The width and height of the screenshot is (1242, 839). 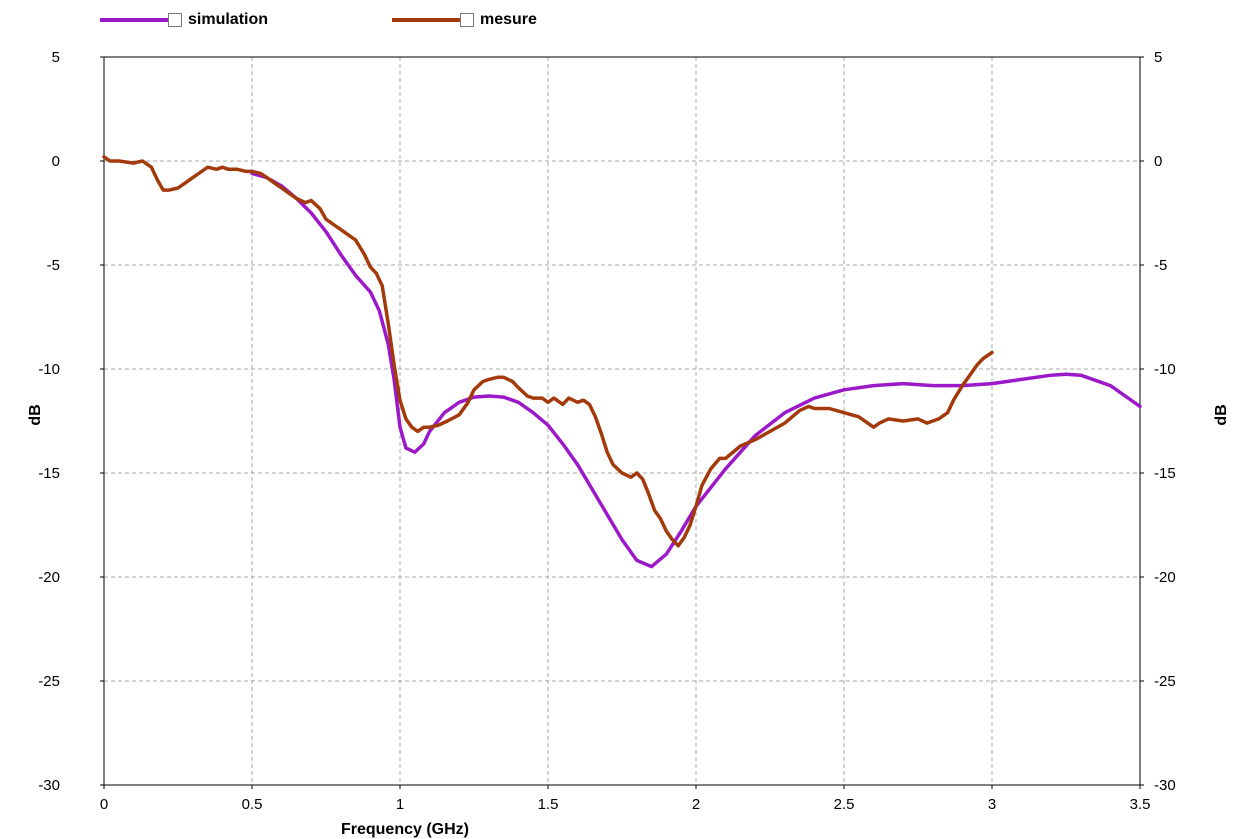 What do you see at coordinates (1158, 57) in the screenshot?
I see `y-tick-label-right: 5` at bounding box center [1158, 57].